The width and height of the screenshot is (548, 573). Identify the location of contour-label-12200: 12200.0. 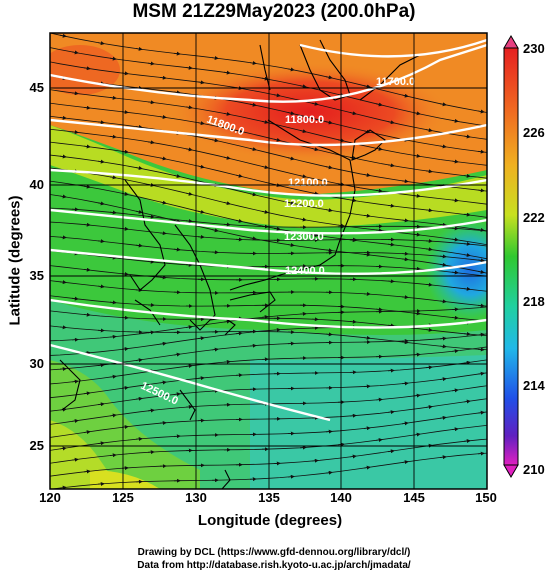
(304, 204).